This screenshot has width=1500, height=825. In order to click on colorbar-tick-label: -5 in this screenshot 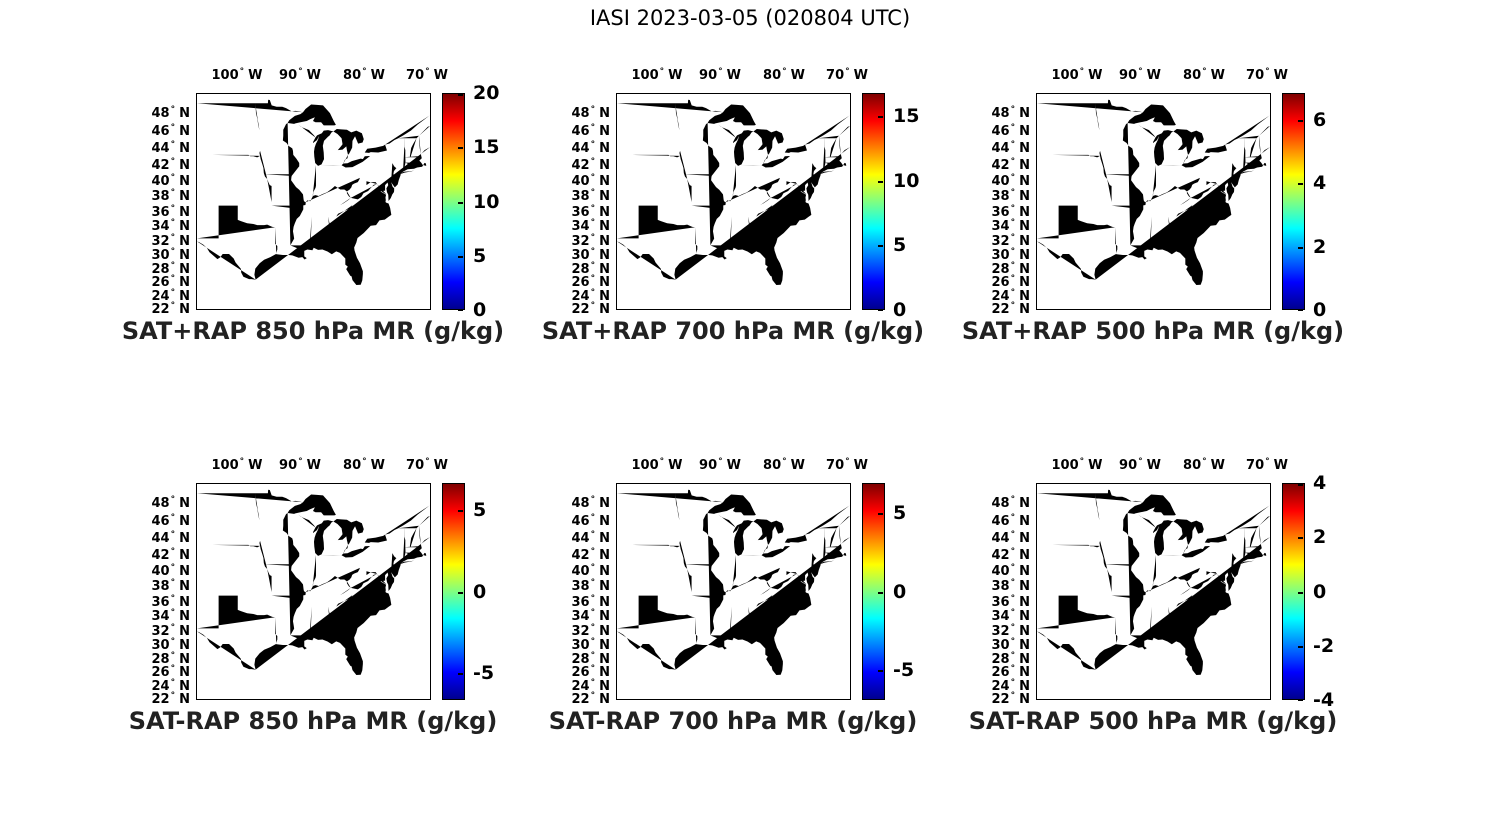, I will do `click(484, 673)`.